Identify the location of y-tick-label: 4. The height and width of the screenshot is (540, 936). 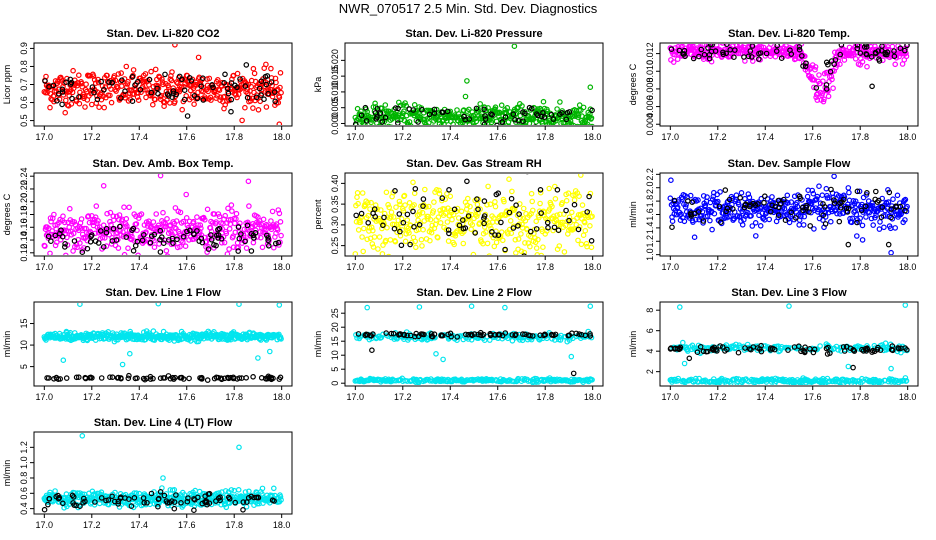
(650, 351).